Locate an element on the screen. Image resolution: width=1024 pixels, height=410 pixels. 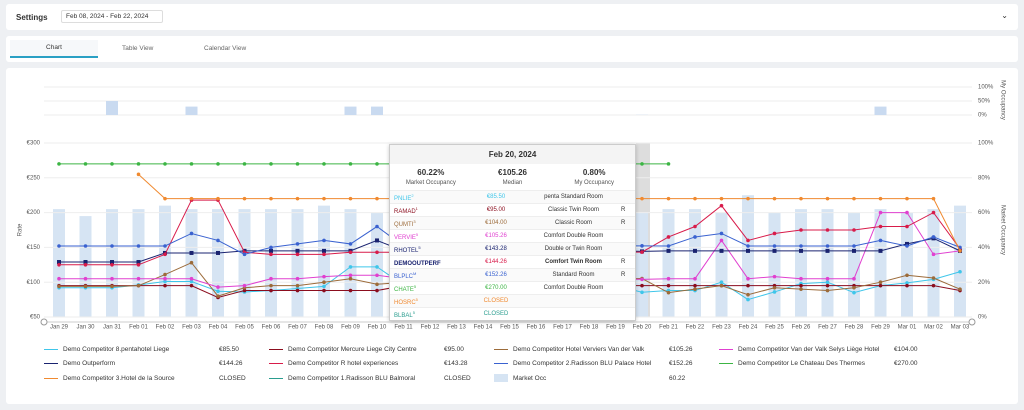
row-price: CLOSED is located at coordinates (496, 314).